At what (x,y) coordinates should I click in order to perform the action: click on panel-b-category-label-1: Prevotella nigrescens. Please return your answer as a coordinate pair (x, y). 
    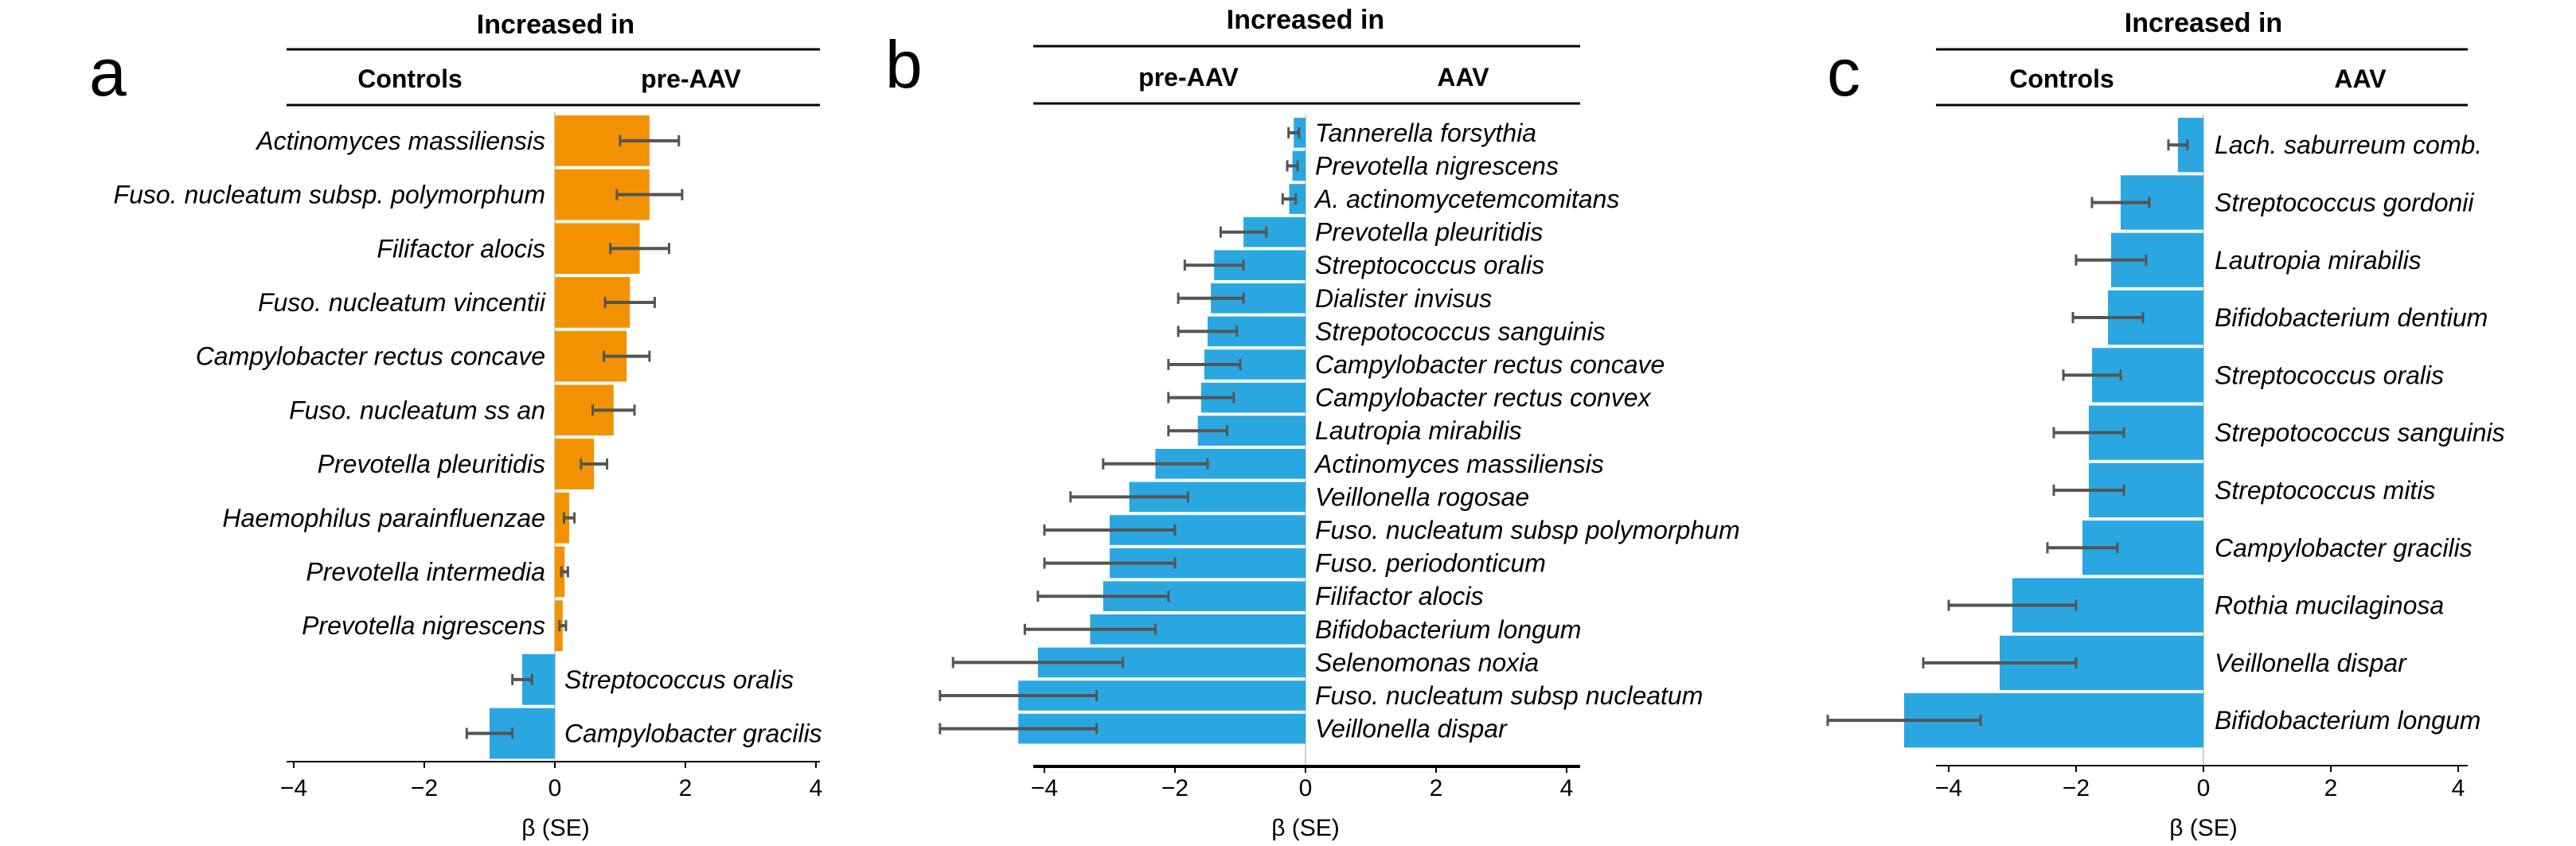
    Looking at the image, I should click on (1437, 165).